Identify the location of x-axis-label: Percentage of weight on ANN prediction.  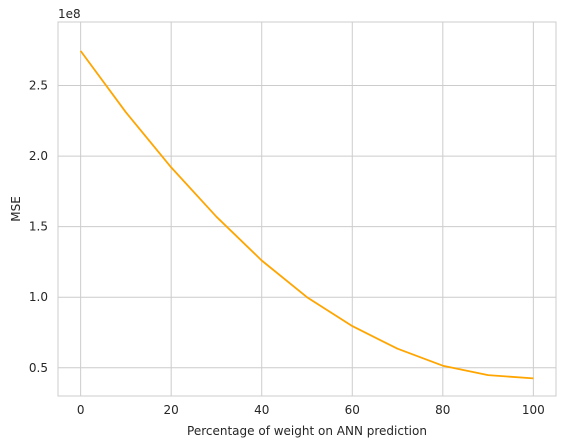
(307, 431).